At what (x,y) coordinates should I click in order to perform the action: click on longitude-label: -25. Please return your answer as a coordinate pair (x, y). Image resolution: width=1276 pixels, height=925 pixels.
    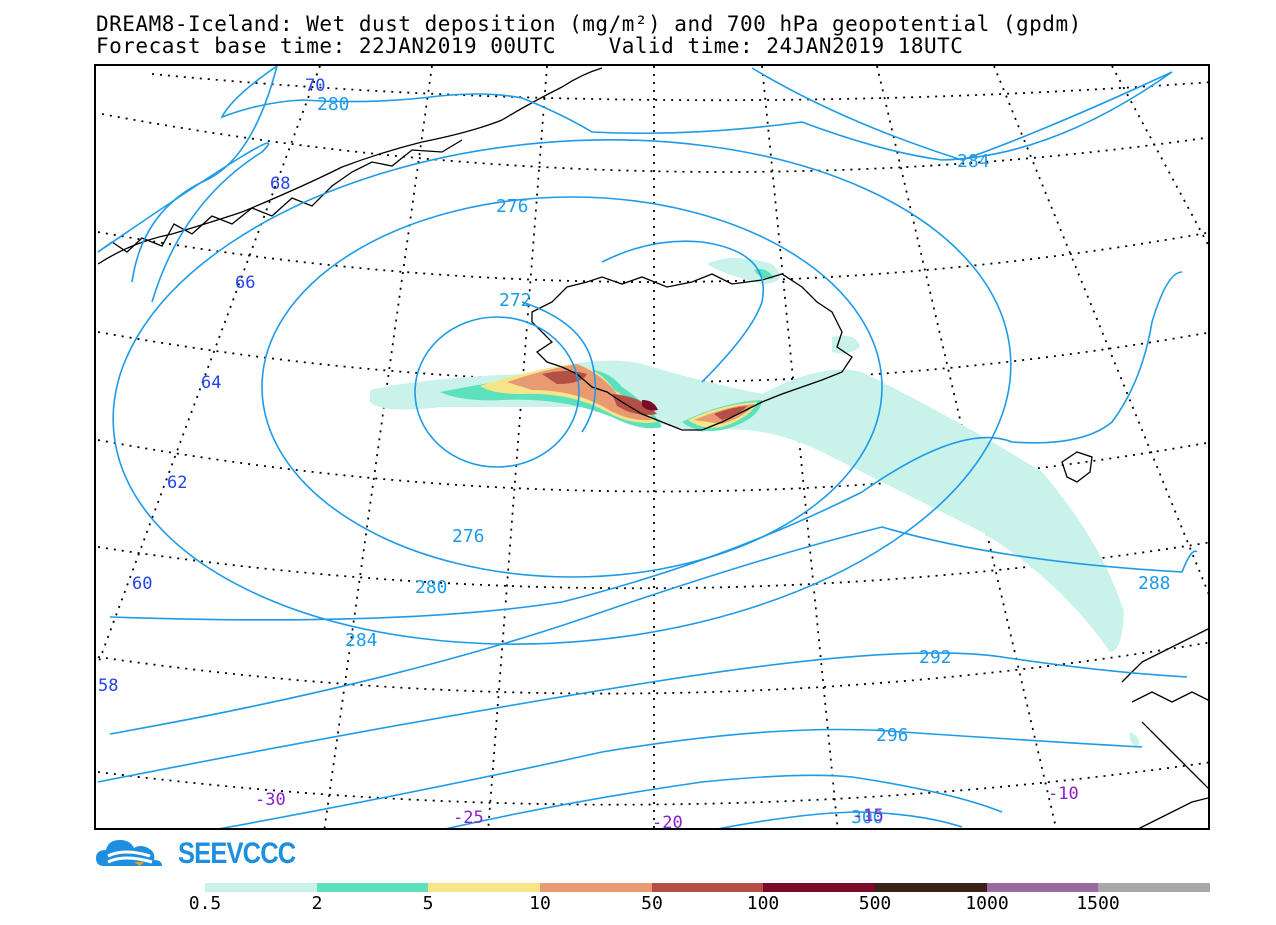
    Looking at the image, I should click on (468, 818).